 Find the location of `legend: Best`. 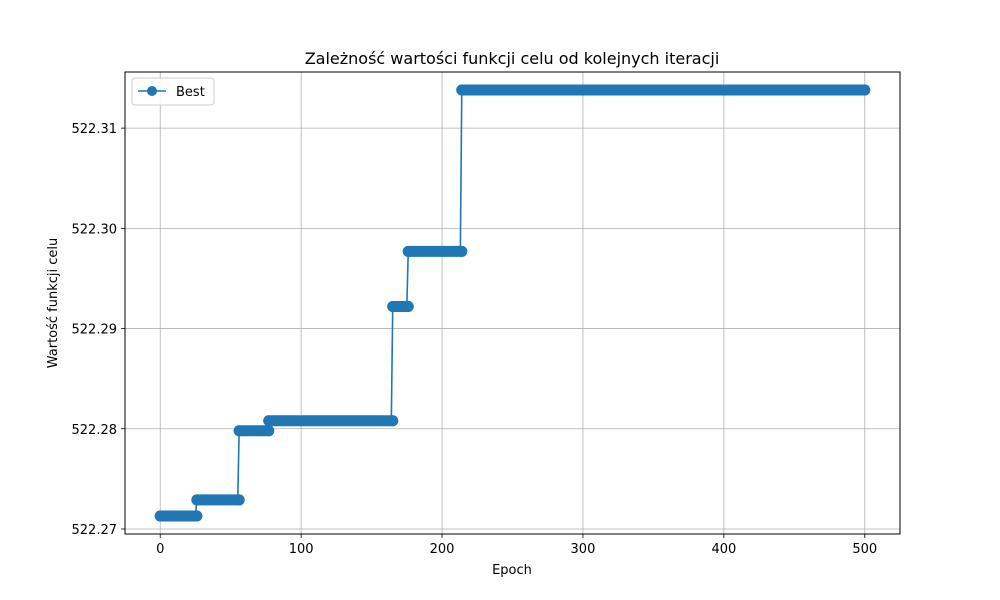

legend: Best is located at coordinates (173, 91).